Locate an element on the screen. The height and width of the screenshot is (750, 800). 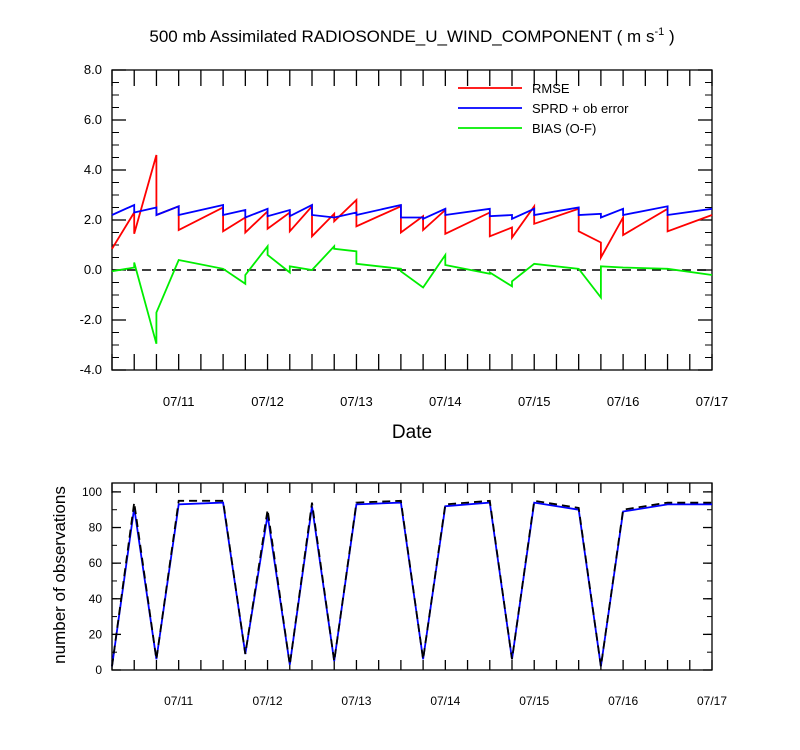
y-tick-label: 20 is located at coordinates (96, 634).